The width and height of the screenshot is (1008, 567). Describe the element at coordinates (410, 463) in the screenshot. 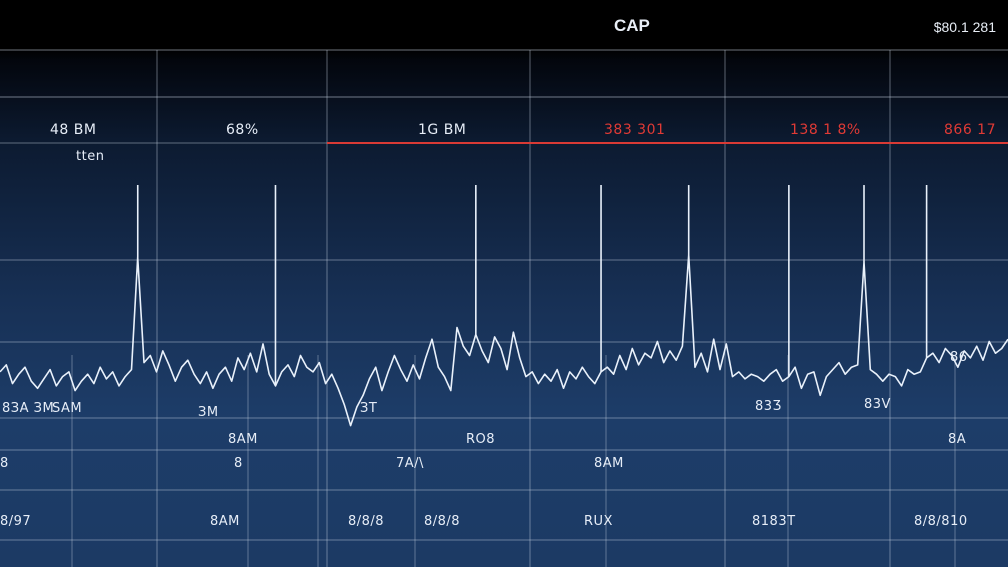

I see `row2-label-4: 7A/\` at that location.